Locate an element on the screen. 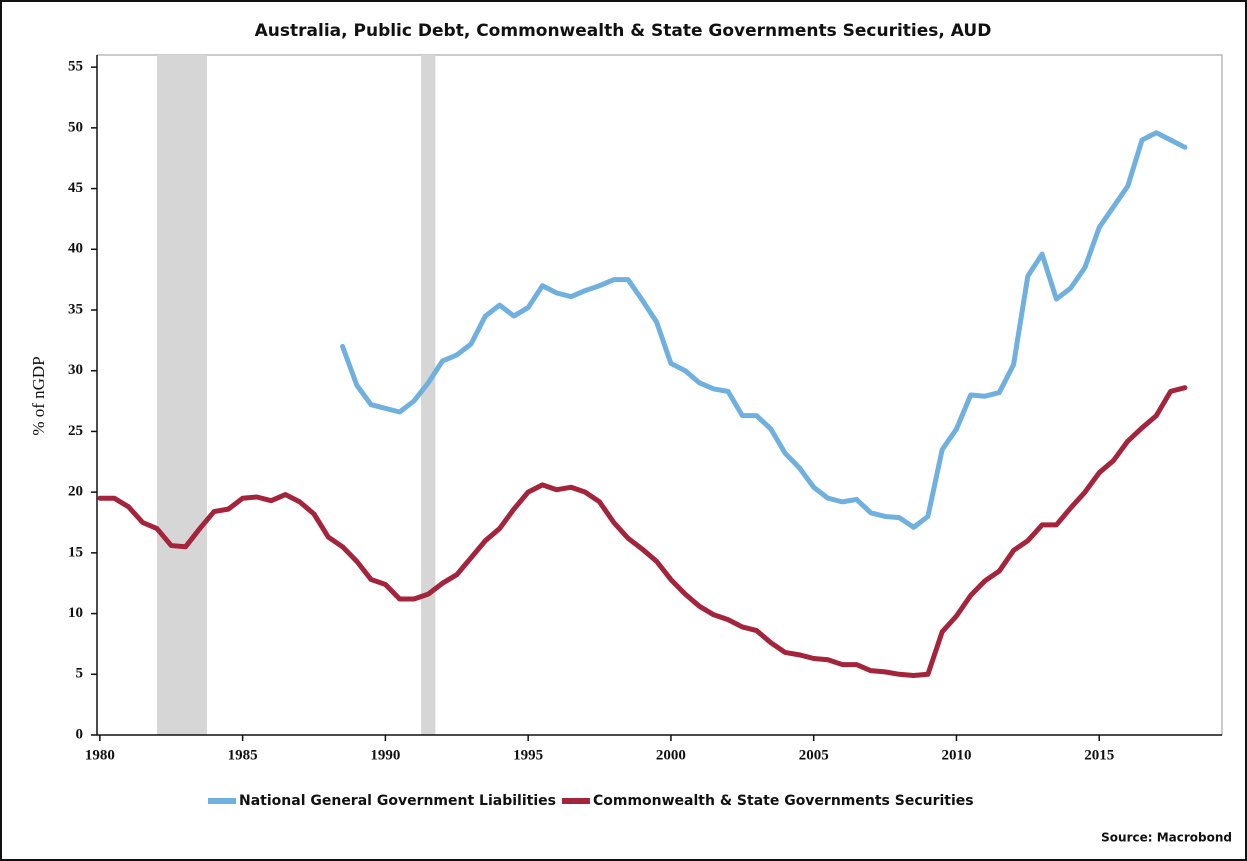 The width and height of the screenshot is (1247, 861). x-tick-label: 1985 is located at coordinates (243, 755).